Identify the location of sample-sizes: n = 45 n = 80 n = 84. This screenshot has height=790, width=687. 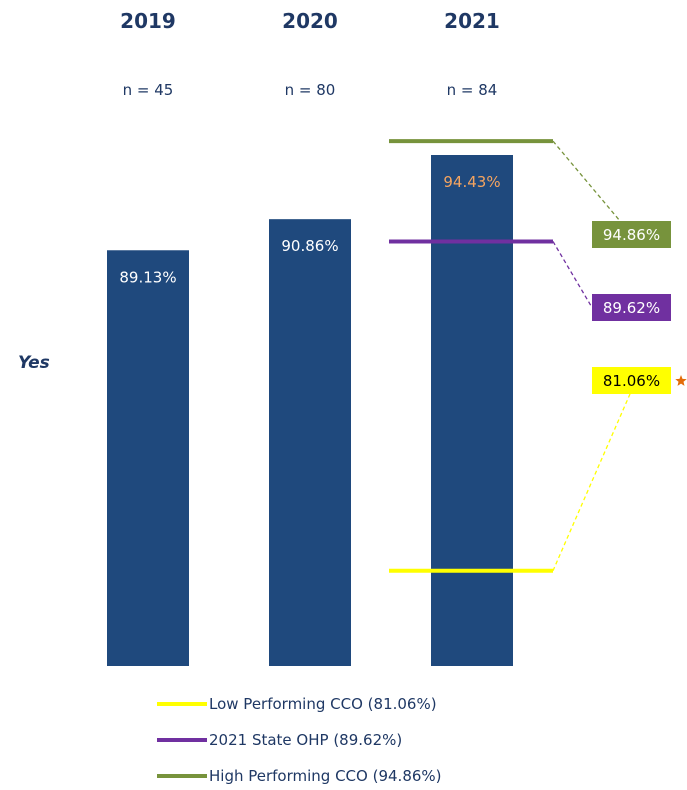
(310, 90).